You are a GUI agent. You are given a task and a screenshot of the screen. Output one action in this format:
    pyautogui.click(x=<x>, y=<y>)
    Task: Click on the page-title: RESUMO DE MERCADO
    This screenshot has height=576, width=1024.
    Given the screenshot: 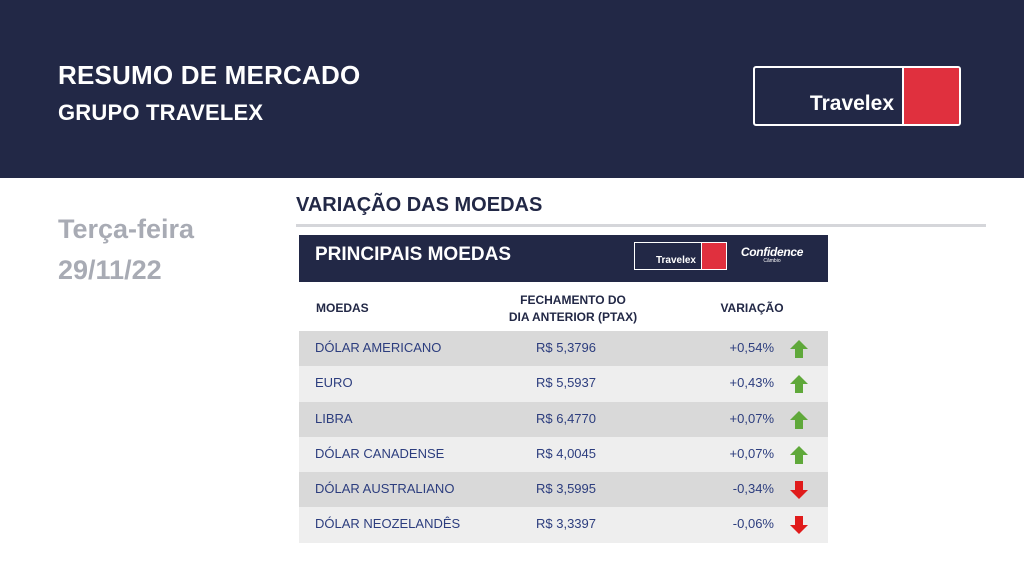 What is the action you would take?
    pyautogui.click(x=209, y=75)
    